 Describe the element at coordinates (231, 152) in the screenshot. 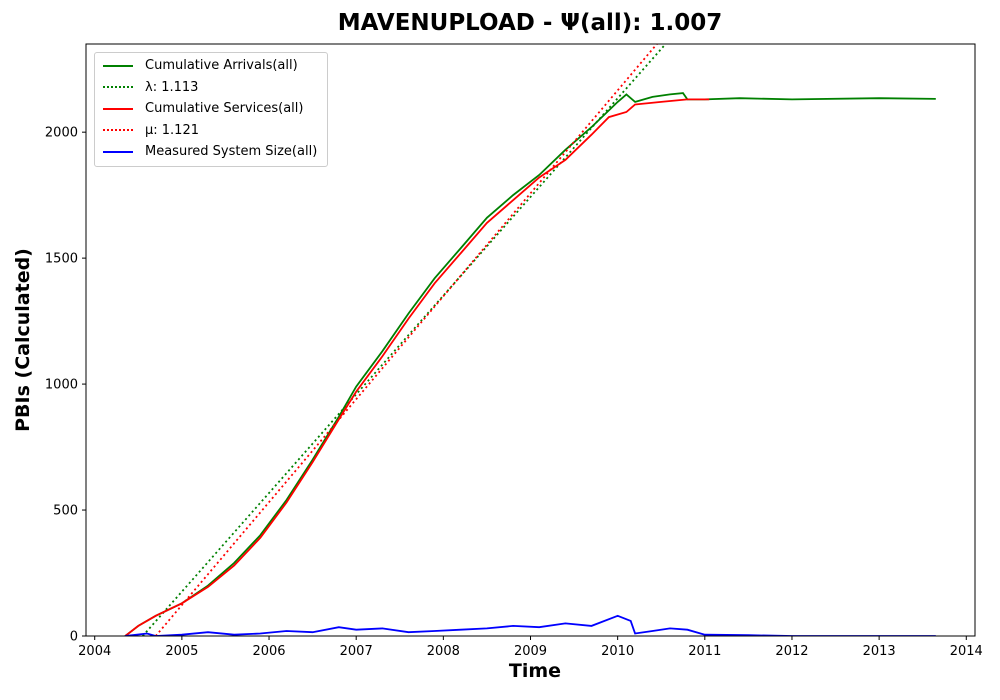

I see `legend-label-system-size: Measured System Size(all)` at that location.